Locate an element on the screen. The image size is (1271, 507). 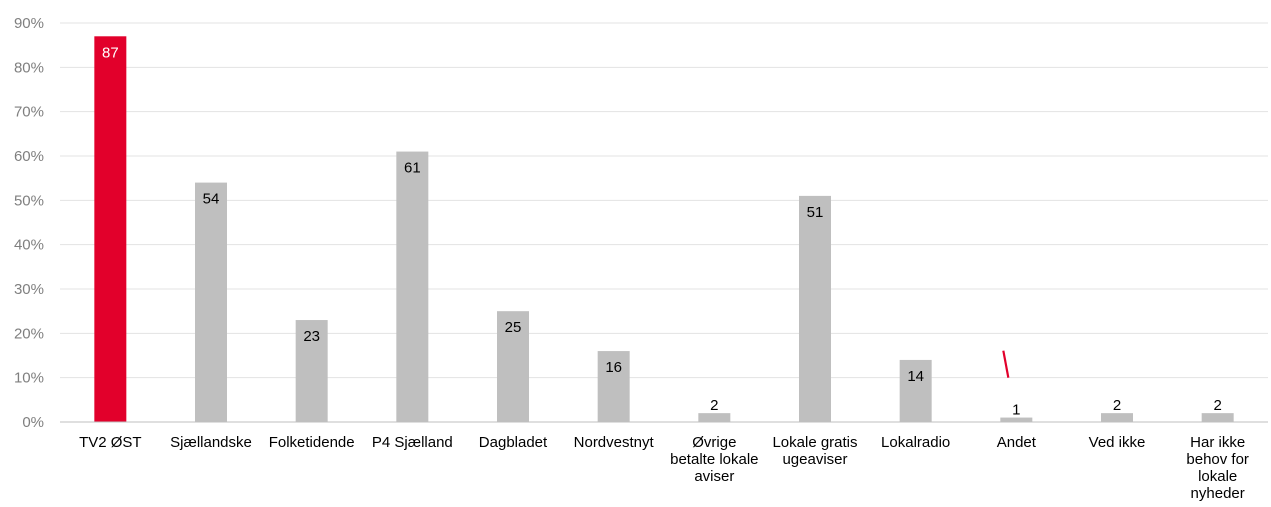
data-label: 16 is located at coordinates (613, 367).